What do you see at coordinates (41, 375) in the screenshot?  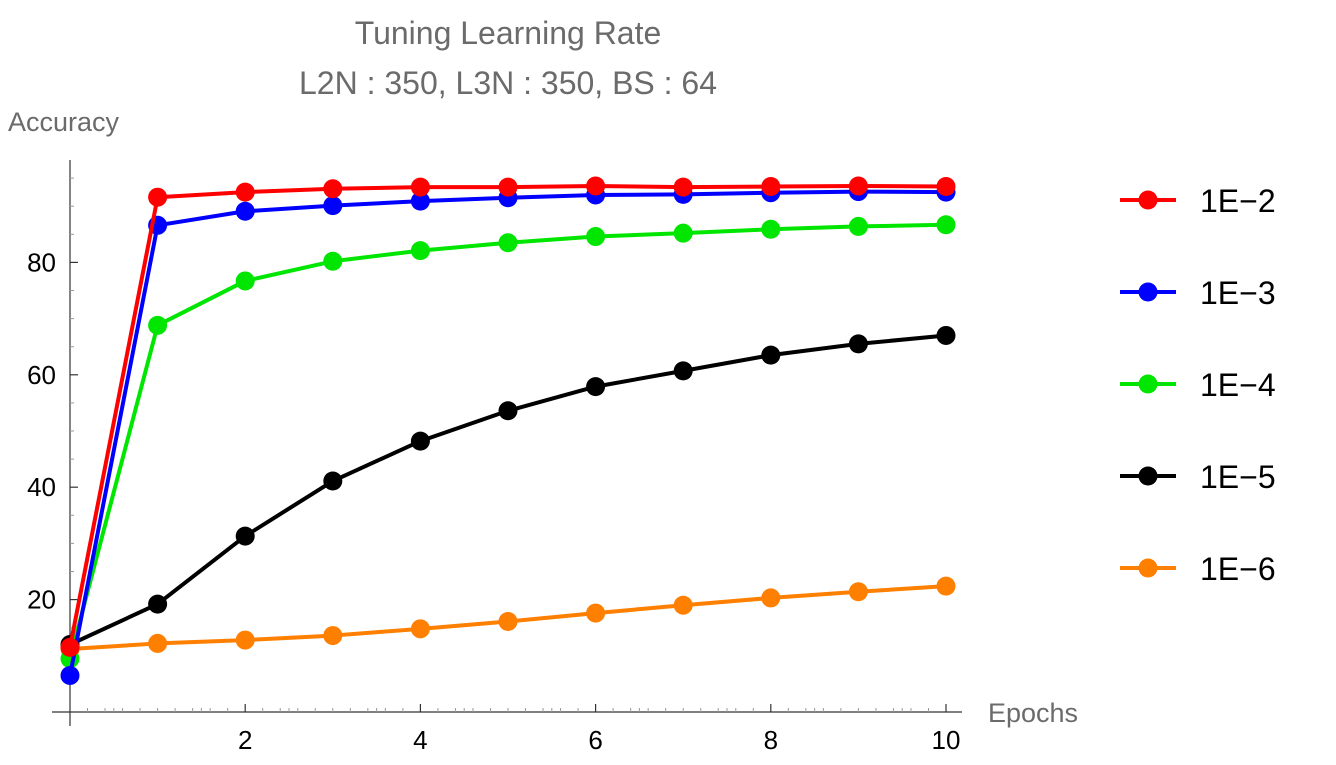 I see `y-tick-label: 60` at bounding box center [41, 375].